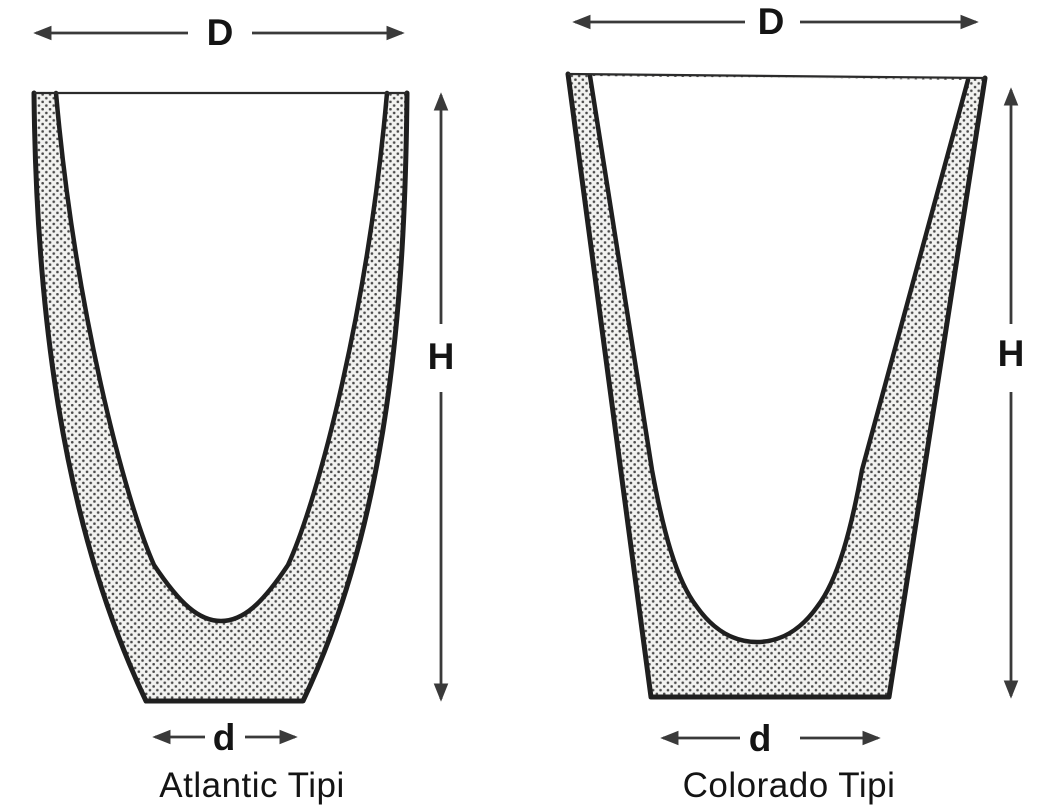  I want to click on colorado-base-diameter-dimension: d, so click(770, 738).